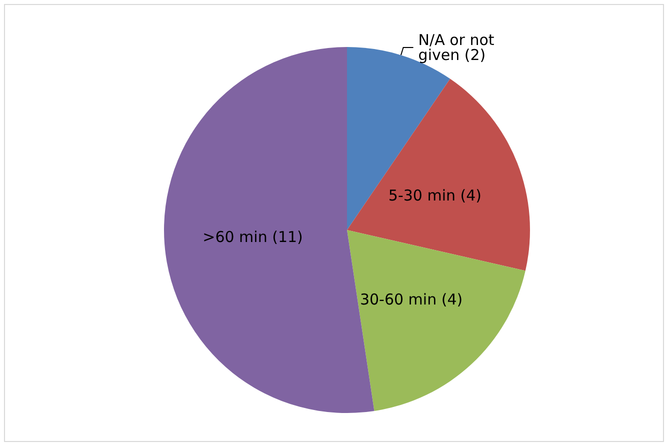 The width and height of the screenshot is (670, 448). What do you see at coordinates (252, 237) in the screenshot?
I see `slice-label: >60 min (11)` at bounding box center [252, 237].